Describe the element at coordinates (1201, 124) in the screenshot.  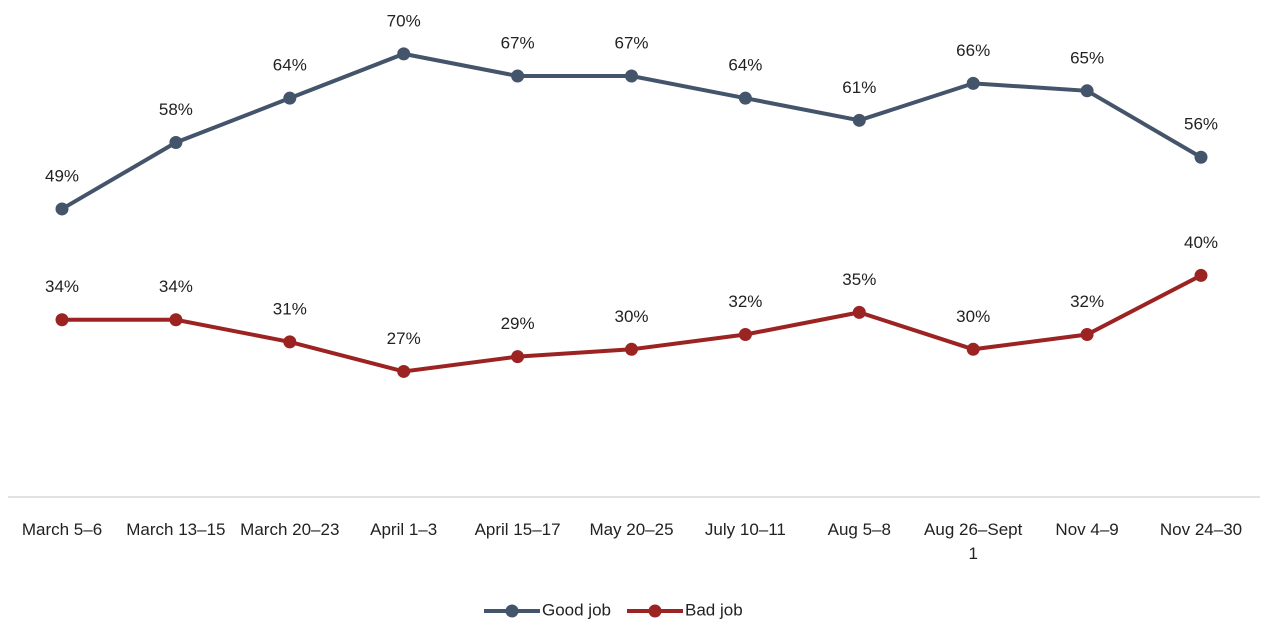
I see `data-label: 56%` at that location.